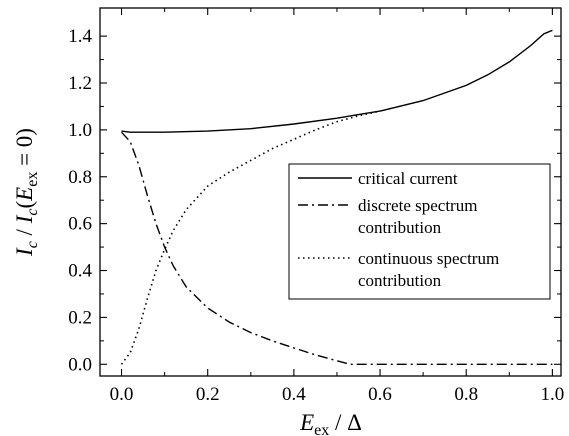  Describe the element at coordinates (80, 177) in the screenshot. I see `y-tick-label: 0.8` at that location.